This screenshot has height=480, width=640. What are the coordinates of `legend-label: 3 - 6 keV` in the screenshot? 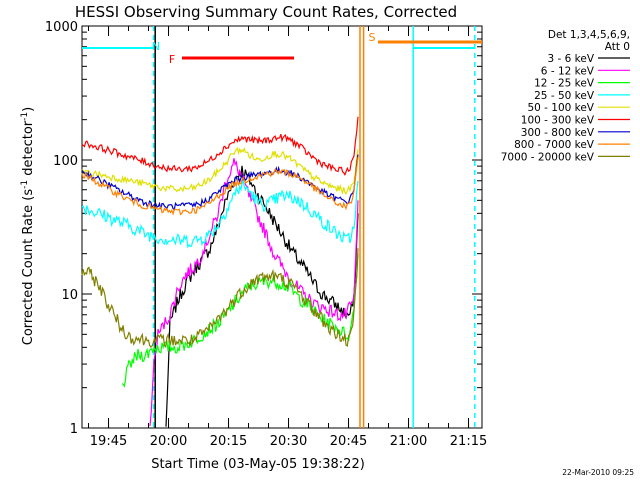 It's located at (570, 59).